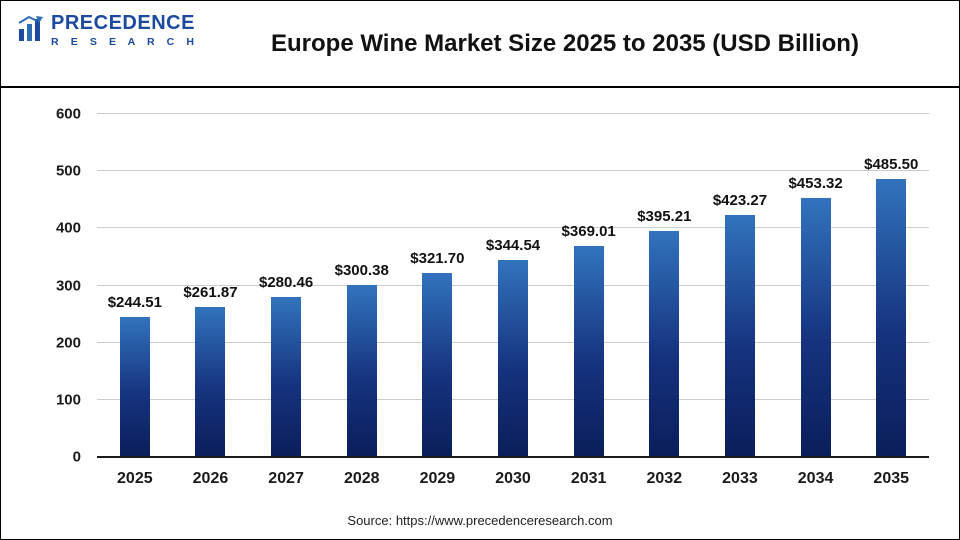  I want to click on x-tick-label: 2032, so click(664, 478).